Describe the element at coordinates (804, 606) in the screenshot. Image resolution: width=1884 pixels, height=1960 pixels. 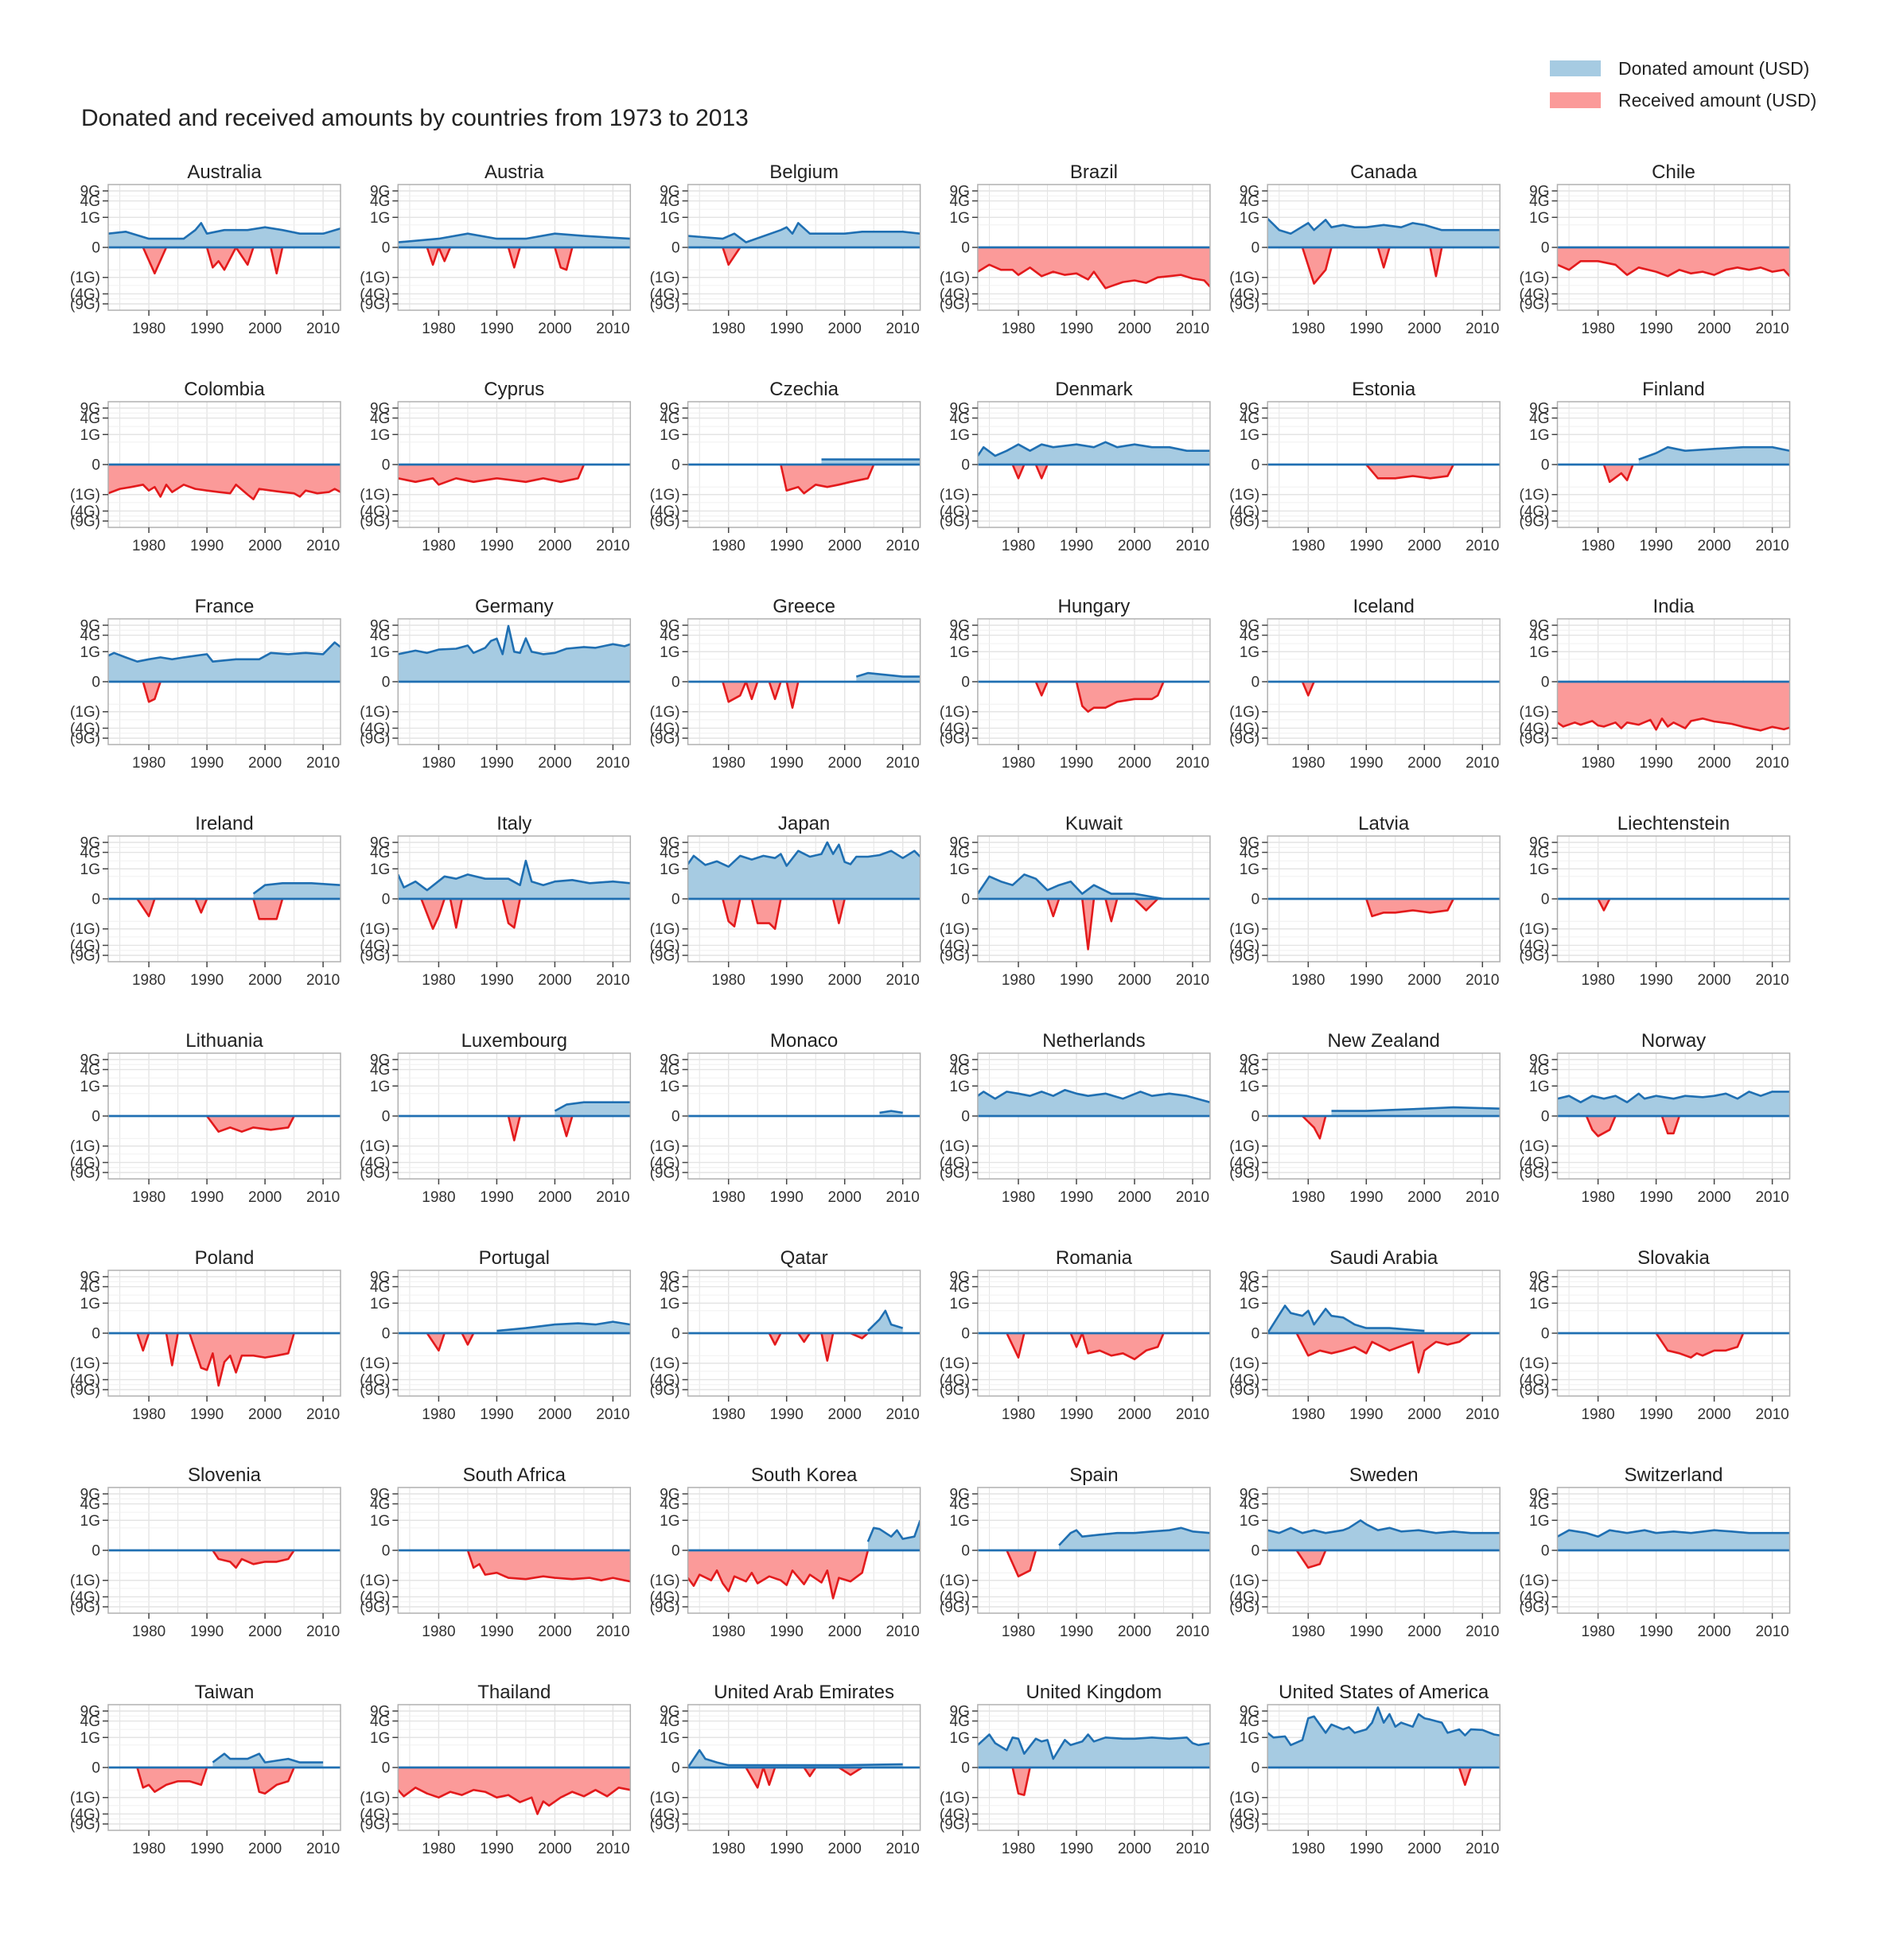
I see `panel-title: Greece` at that location.